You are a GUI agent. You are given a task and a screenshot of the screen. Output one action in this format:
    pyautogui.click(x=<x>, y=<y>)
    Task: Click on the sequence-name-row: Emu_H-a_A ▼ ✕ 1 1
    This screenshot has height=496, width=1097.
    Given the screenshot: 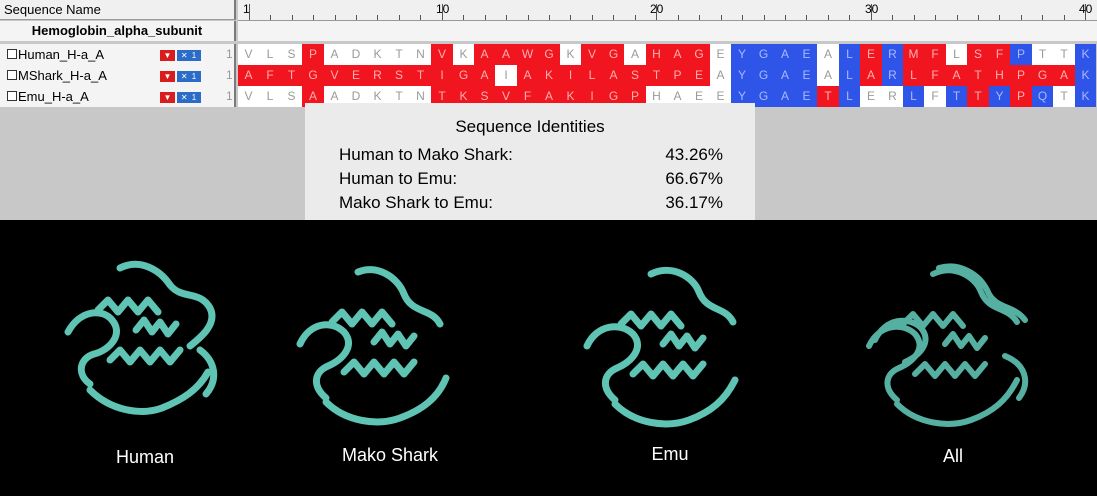 What is the action you would take?
    pyautogui.click(x=118, y=96)
    